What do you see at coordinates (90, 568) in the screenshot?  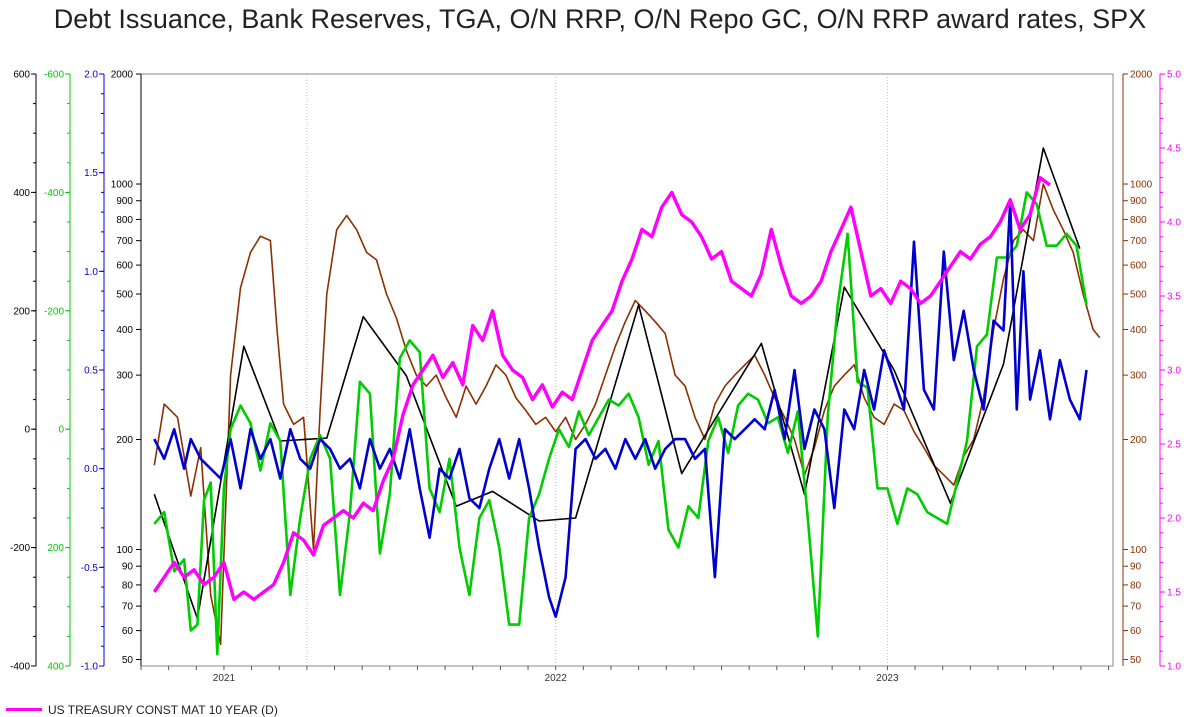 I see `blue-tick-label: -0.5` at bounding box center [90, 568].